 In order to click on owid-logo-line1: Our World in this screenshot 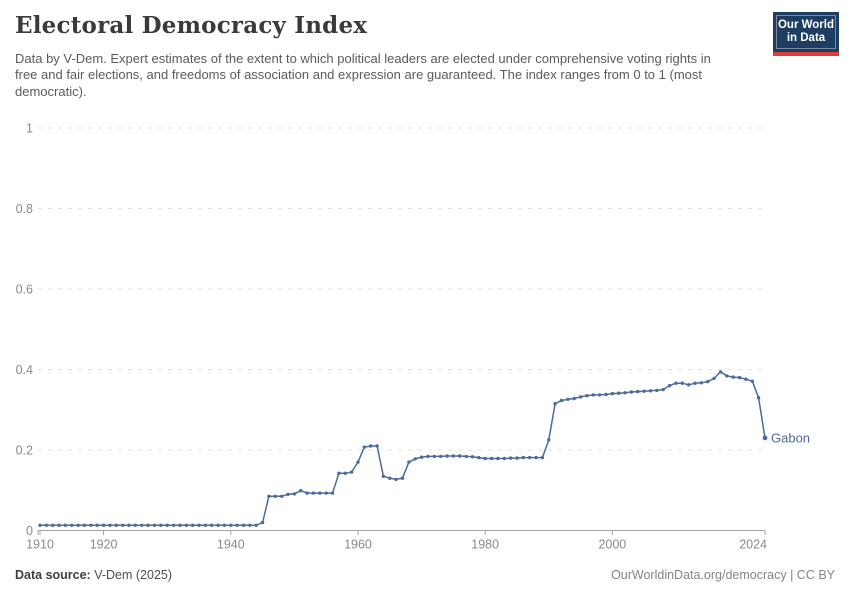, I will do `click(805, 25)`.